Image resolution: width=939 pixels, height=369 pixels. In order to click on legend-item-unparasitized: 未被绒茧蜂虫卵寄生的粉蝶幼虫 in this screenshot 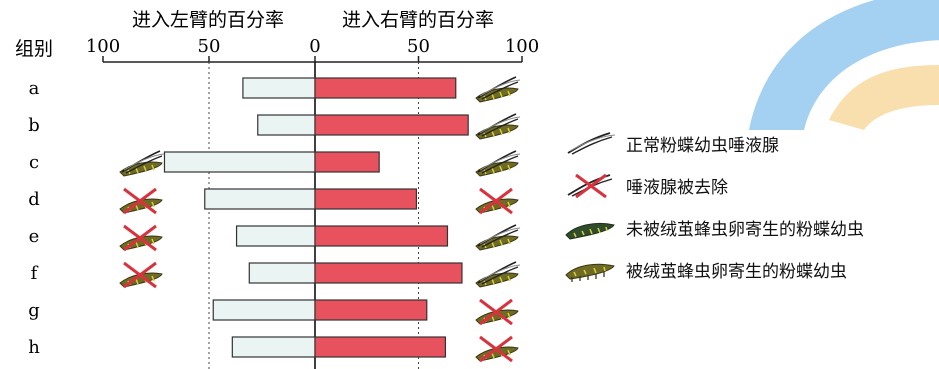, I will do `click(712, 227)`.